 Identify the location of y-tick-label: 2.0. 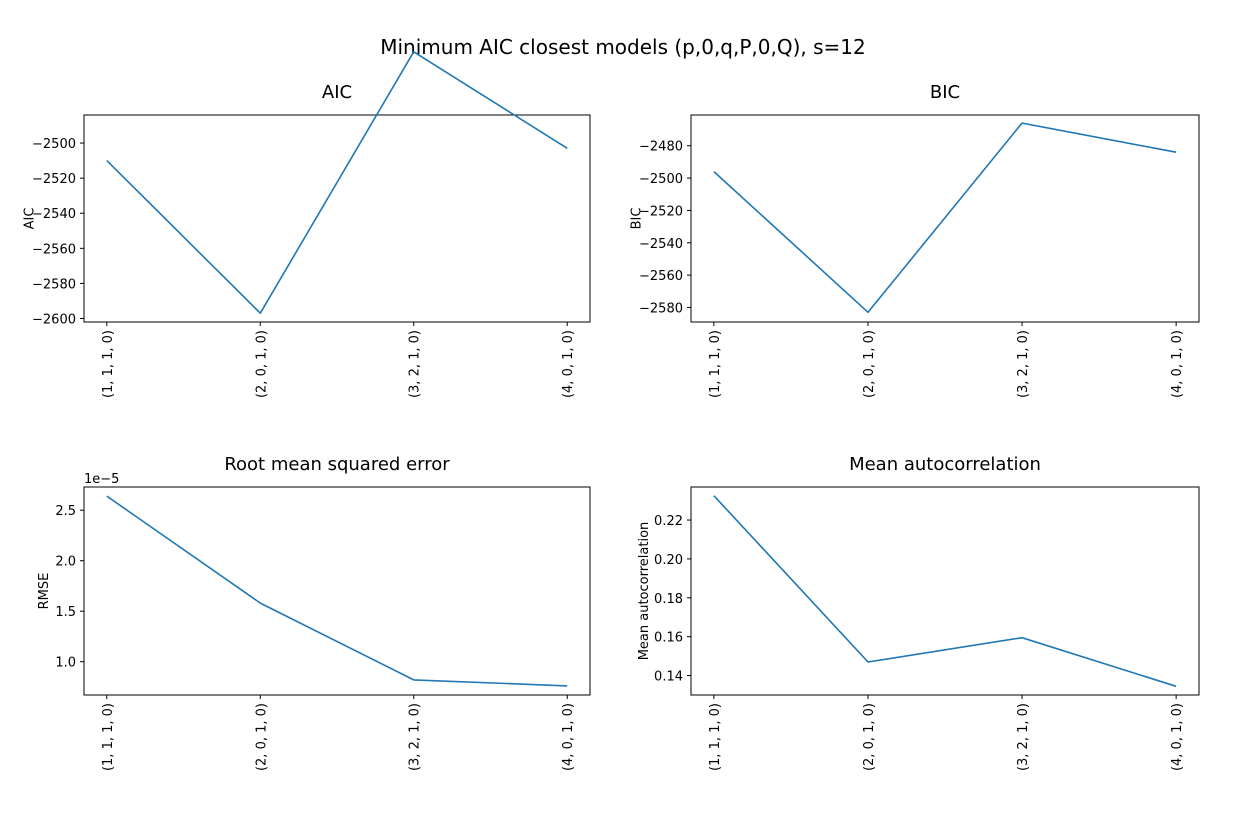
(65, 562).